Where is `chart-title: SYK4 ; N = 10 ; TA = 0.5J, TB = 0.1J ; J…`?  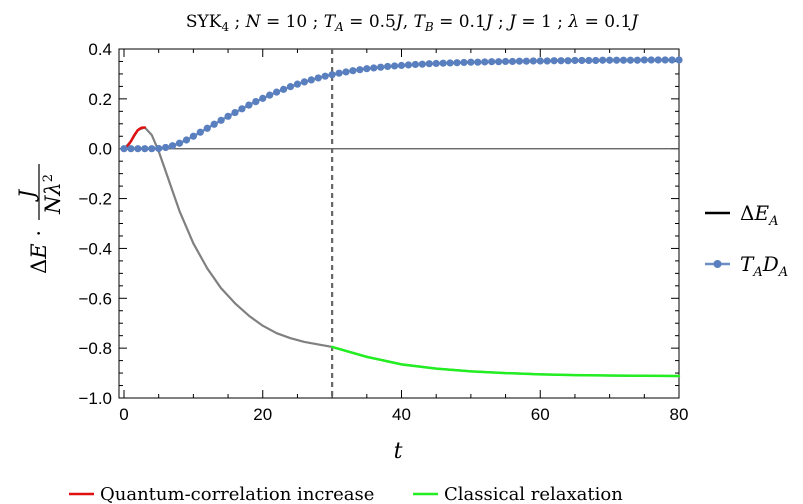
chart-title: SYK4 ; N = 10 ; TA = 0.5J, TB = 0.1J ; J… is located at coordinates (412, 23).